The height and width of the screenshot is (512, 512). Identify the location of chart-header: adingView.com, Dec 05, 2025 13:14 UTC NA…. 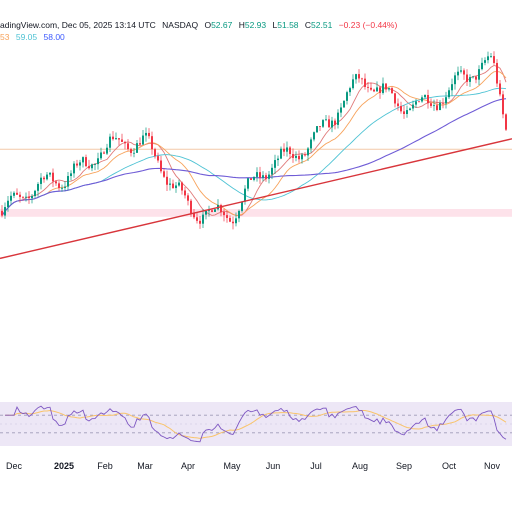
(198, 25).